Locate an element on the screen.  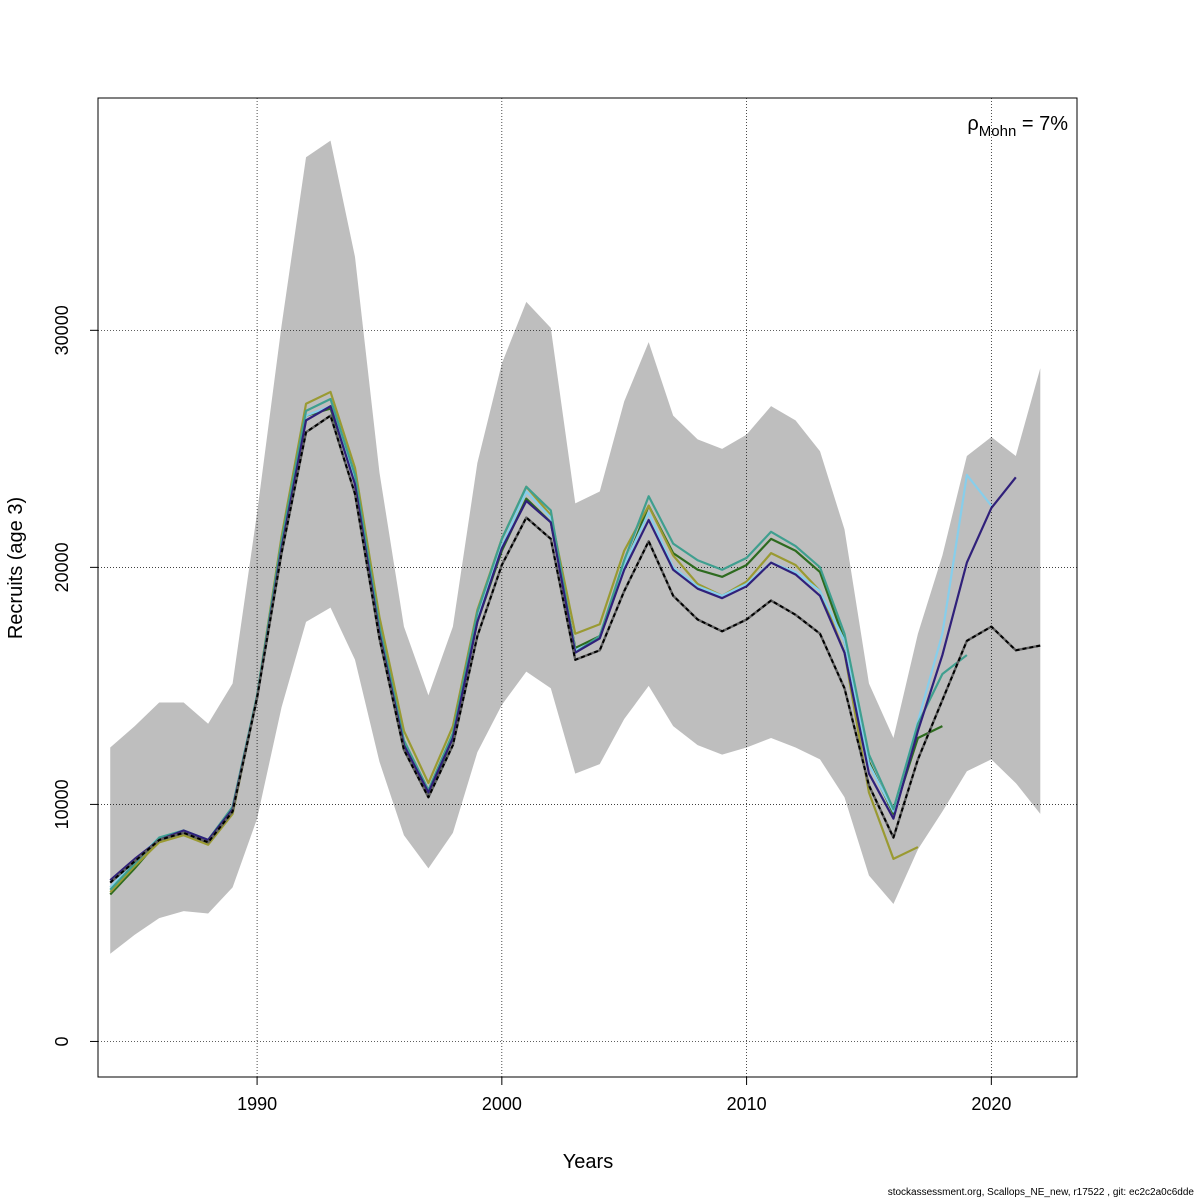
x-tick-label: 2010 is located at coordinates (747, 1104).